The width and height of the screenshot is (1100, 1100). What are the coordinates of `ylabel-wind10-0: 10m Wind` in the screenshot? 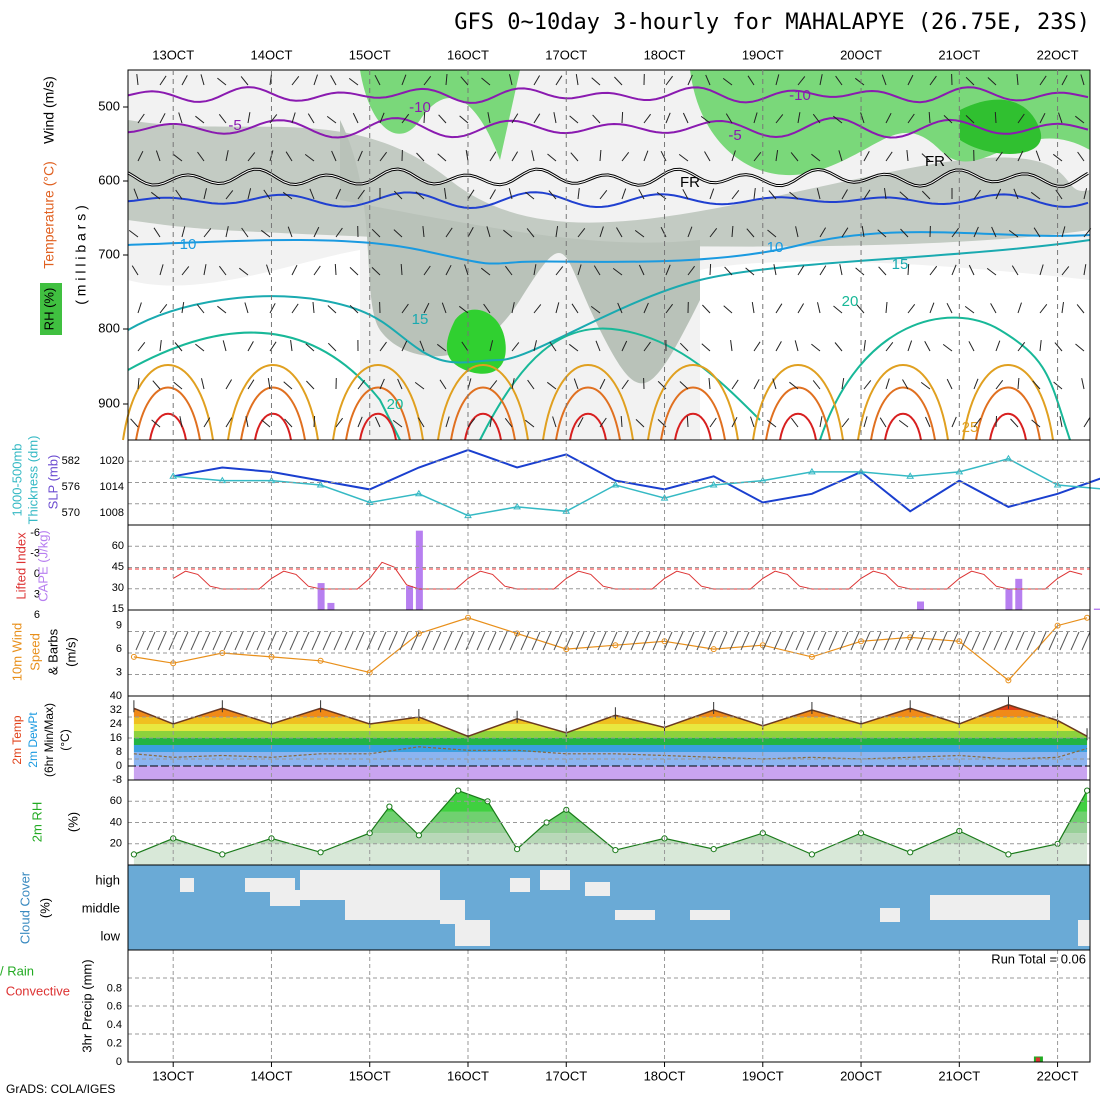 It's located at (16, 652).